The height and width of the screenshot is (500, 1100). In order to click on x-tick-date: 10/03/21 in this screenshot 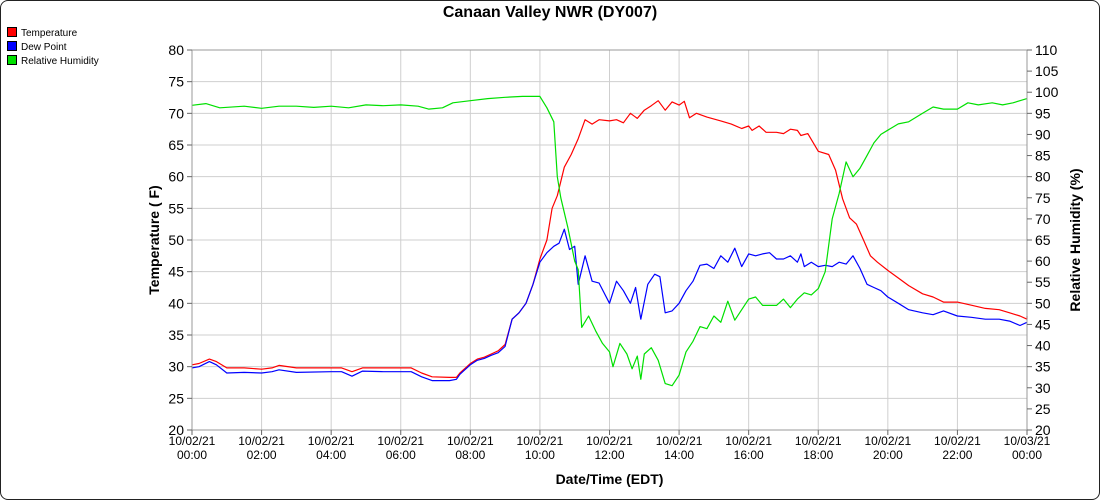, I will do `click(1027, 441)`.